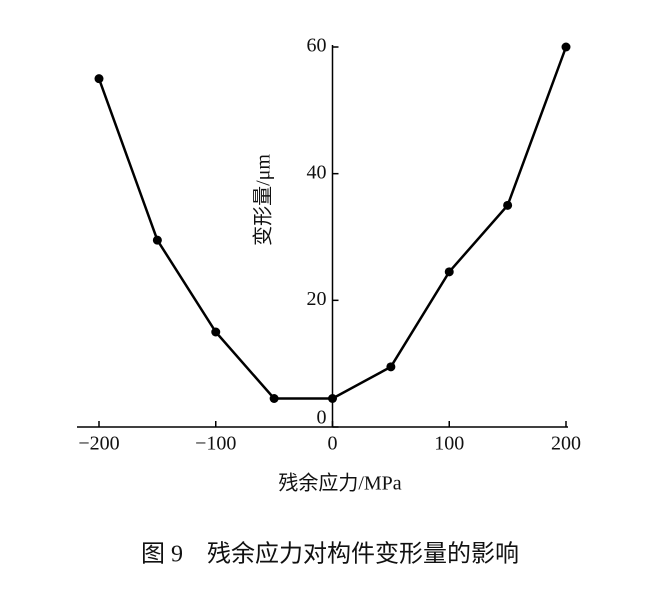  What do you see at coordinates (449, 444) in the screenshot?
I see `x-tick-label: 100` at bounding box center [449, 444].